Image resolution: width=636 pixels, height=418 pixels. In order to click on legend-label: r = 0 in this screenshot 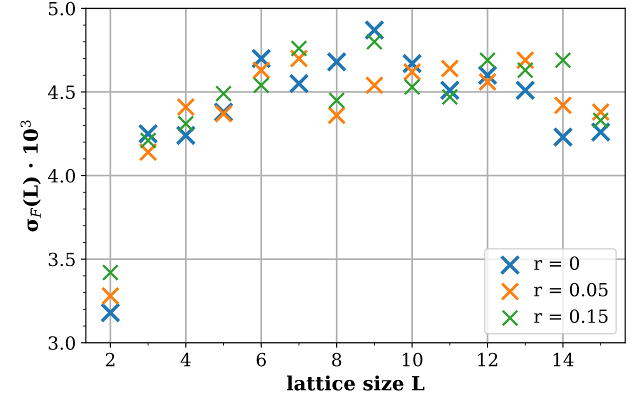, I will do `click(557, 263)`.